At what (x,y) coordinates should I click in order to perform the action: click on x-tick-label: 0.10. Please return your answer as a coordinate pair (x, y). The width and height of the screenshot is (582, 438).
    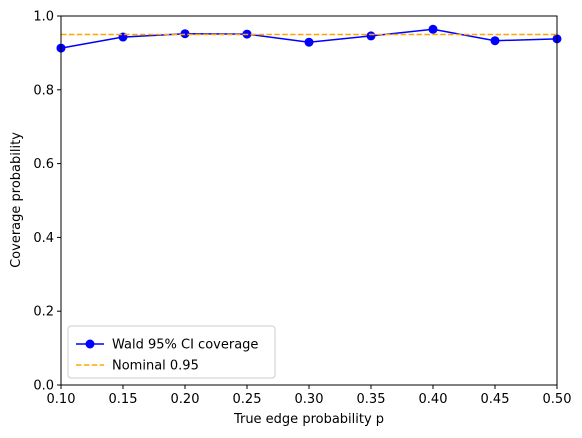
    Looking at the image, I should click on (61, 399).